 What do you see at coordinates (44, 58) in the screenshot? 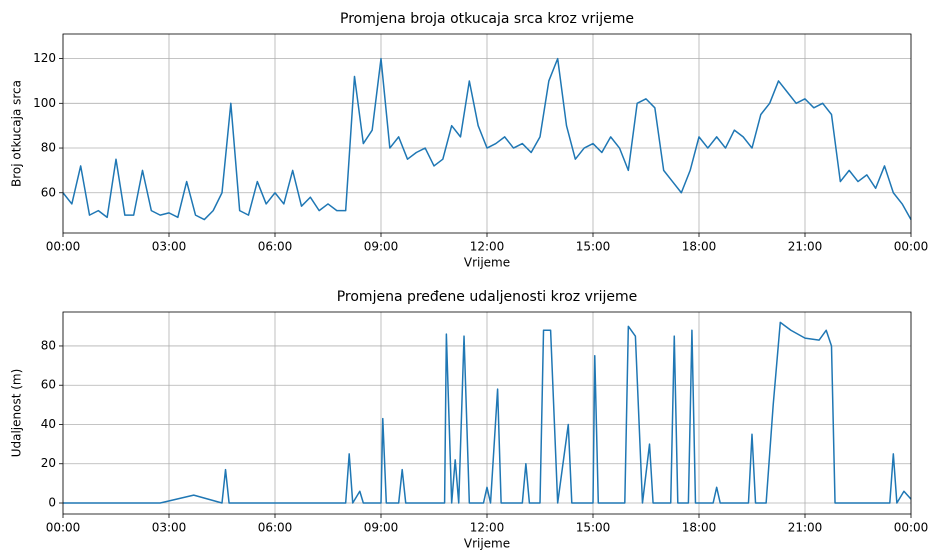
I see `y-tick-label: 120` at bounding box center [44, 58].